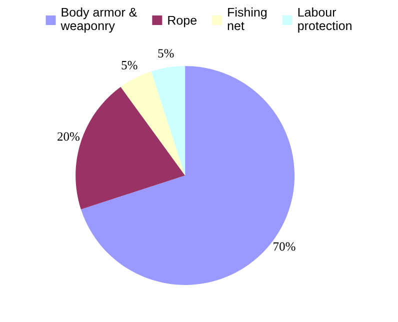 The height and width of the screenshot is (322, 398). What do you see at coordinates (285, 246) in the screenshot?
I see `data-label: 70%` at bounding box center [285, 246].